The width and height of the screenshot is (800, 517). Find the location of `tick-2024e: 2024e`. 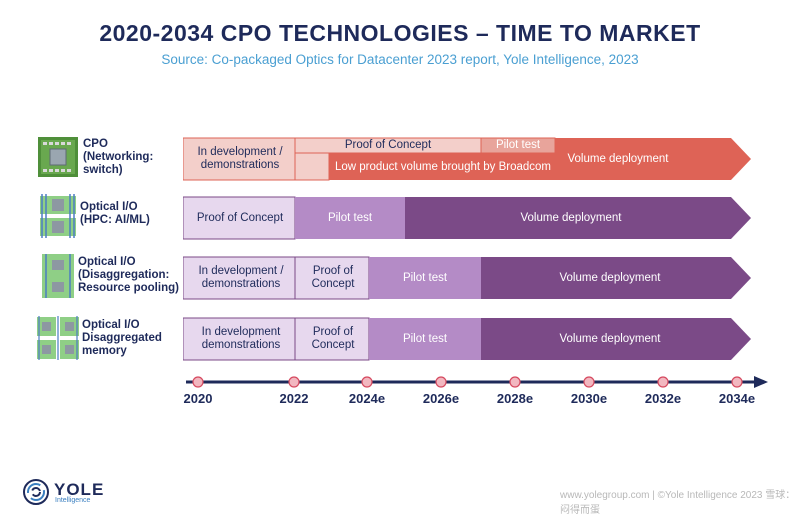

tick-2024e: 2024e is located at coordinates (367, 398).